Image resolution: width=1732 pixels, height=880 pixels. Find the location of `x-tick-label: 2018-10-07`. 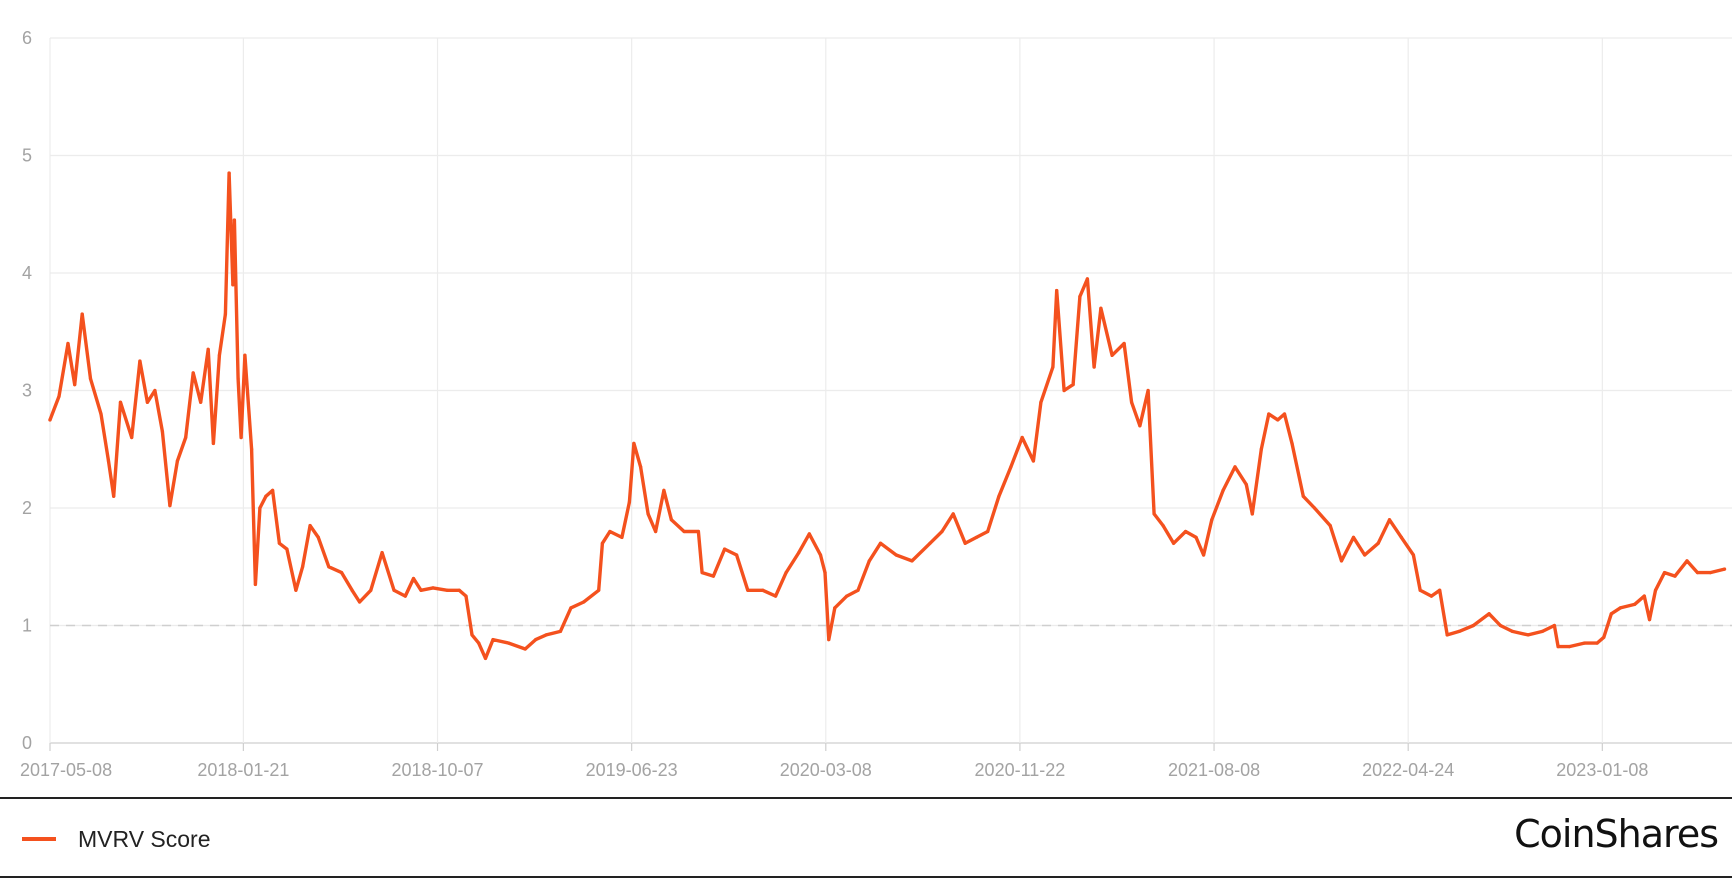

x-tick-label: 2018-10-07 is located at coordinates (437, 770).